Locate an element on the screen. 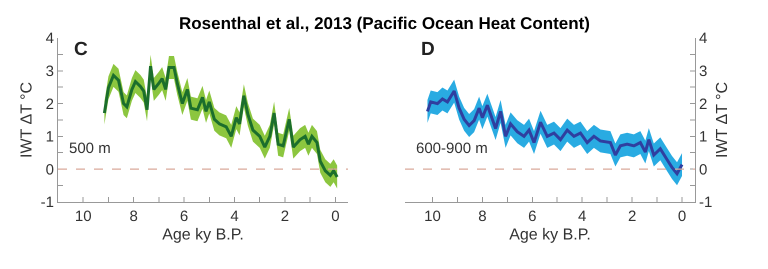 Image resolution: width=768 pixels, height=269 pixels. y-tick-label: 0 is located at coordinates (50, 169).